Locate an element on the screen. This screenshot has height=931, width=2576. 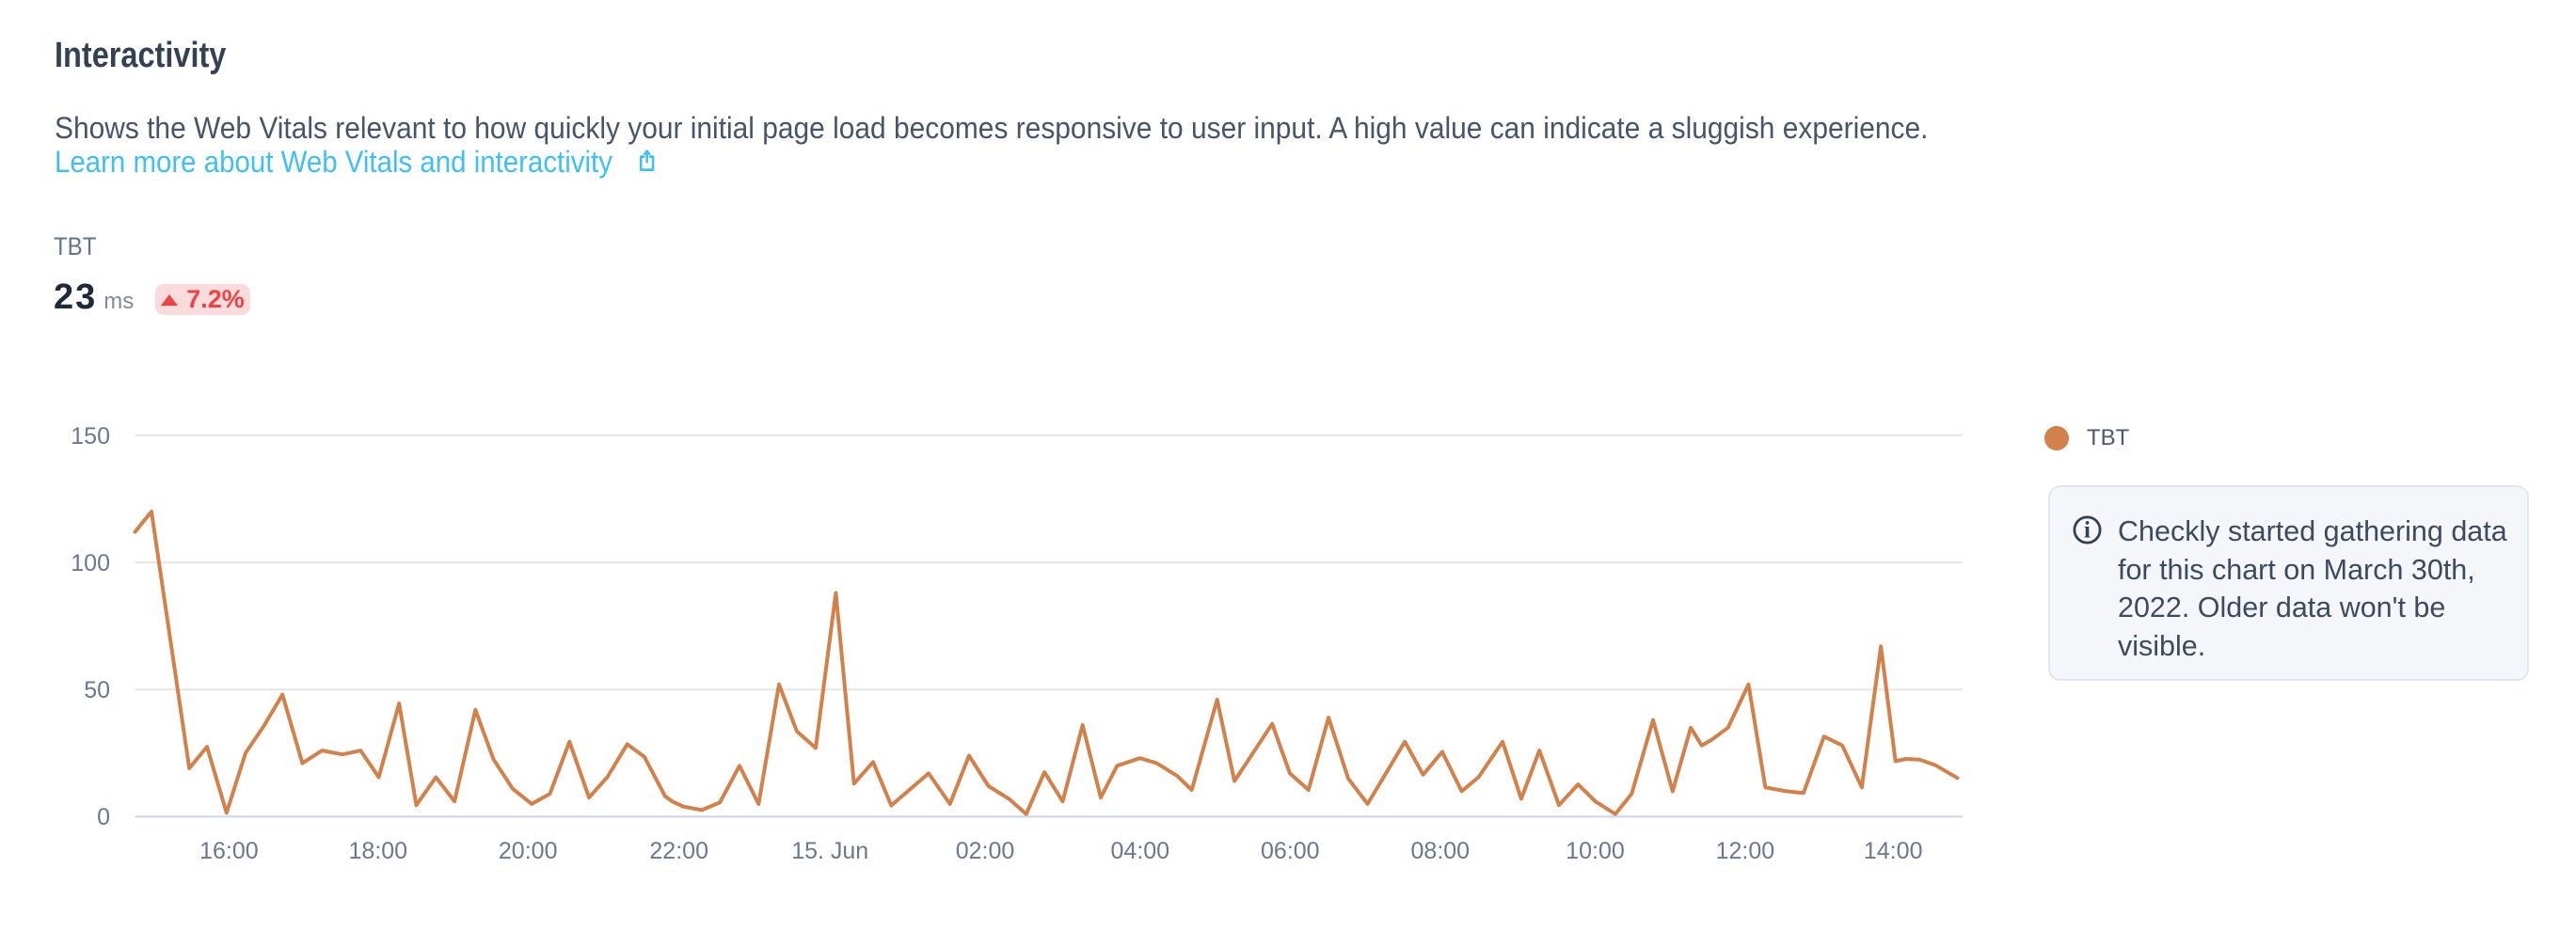
svg-text: 02:00 is located at coordinates (985, 851).